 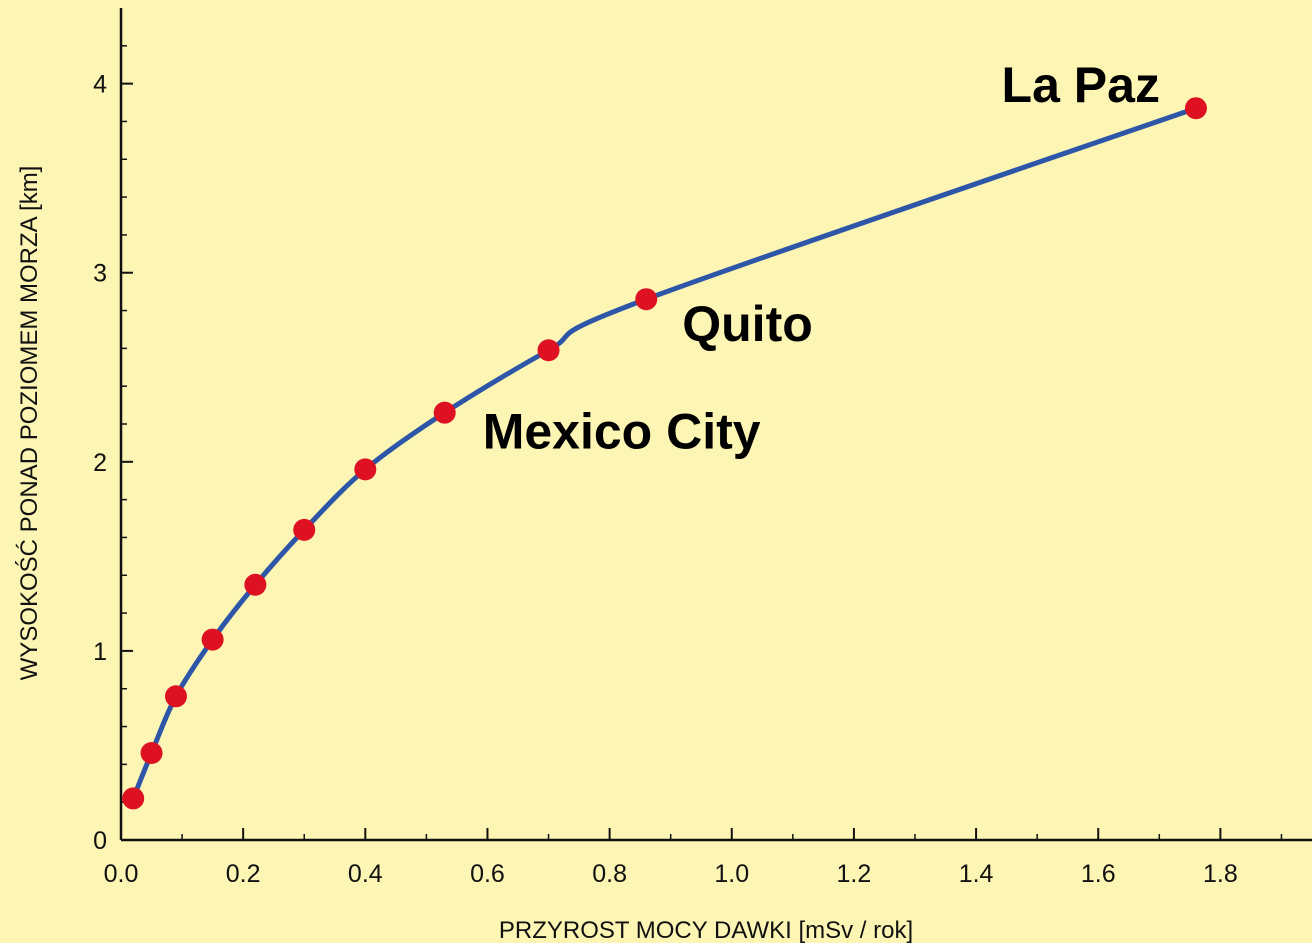 I want to click on x-tick-label: 0.6, so click(x=487, y=874).